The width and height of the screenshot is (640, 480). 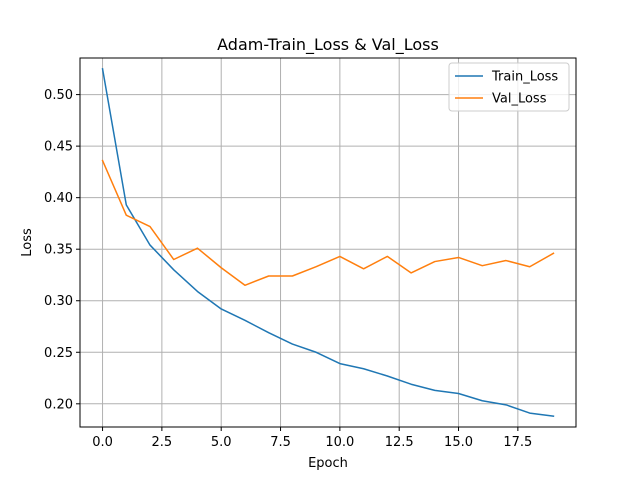 What do you see at coordinates (458, 442) in the screenshot?
I see `x-tick-label: 15.0` at bounding box center [458, 442].